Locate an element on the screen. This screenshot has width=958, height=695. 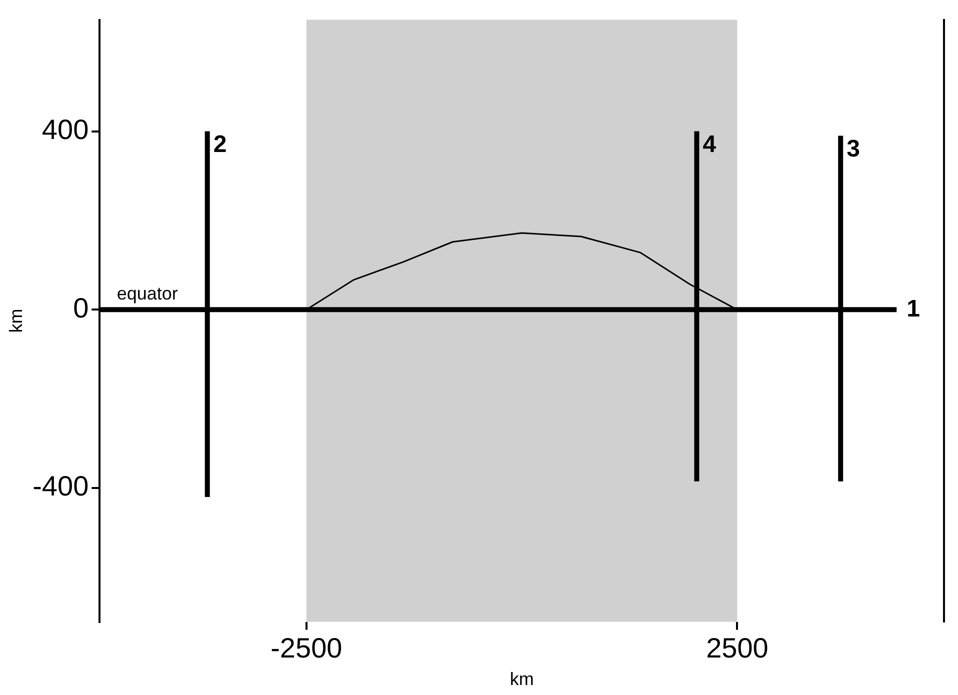
x-tick-label: 2500 is located at coordinates (737, 648).